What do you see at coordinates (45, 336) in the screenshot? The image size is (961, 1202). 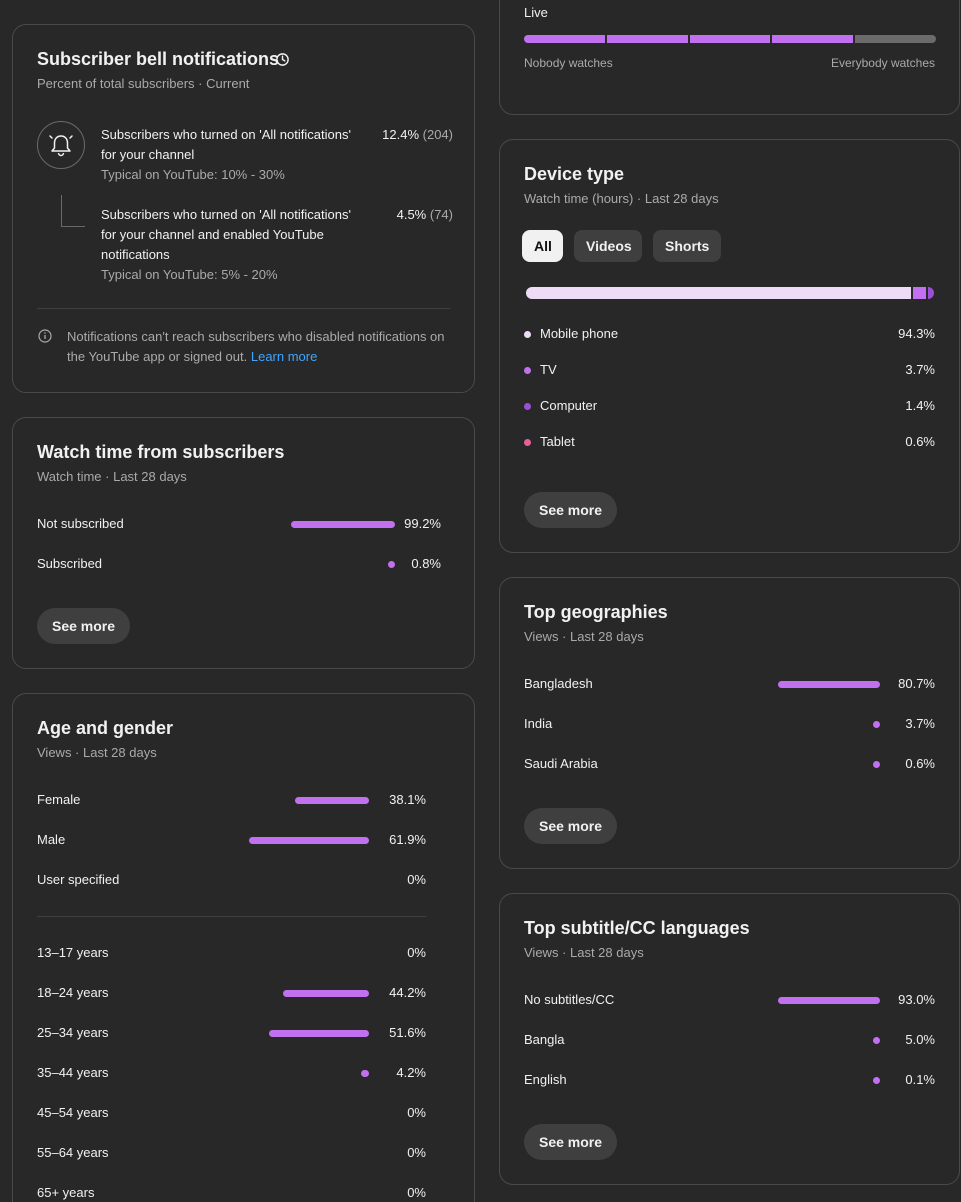 I see `info-icon` at bounding box center [45, 336].